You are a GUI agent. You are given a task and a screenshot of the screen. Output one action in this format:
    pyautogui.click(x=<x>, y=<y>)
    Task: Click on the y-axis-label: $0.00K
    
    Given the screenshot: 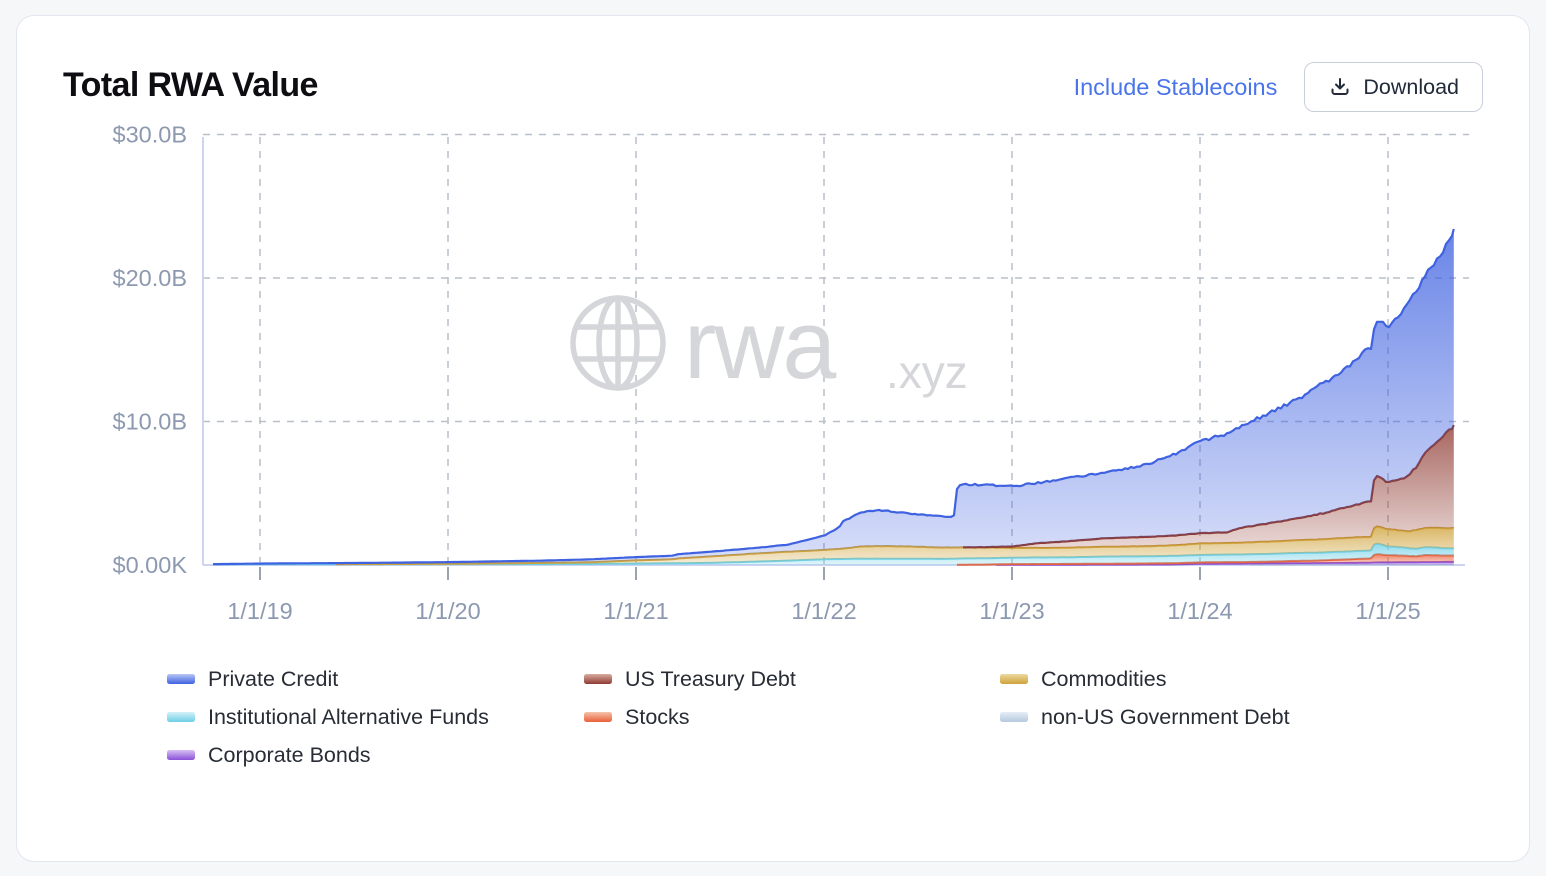 What is the action you would take?
    pyautogui.click(x=150, y=565)
    